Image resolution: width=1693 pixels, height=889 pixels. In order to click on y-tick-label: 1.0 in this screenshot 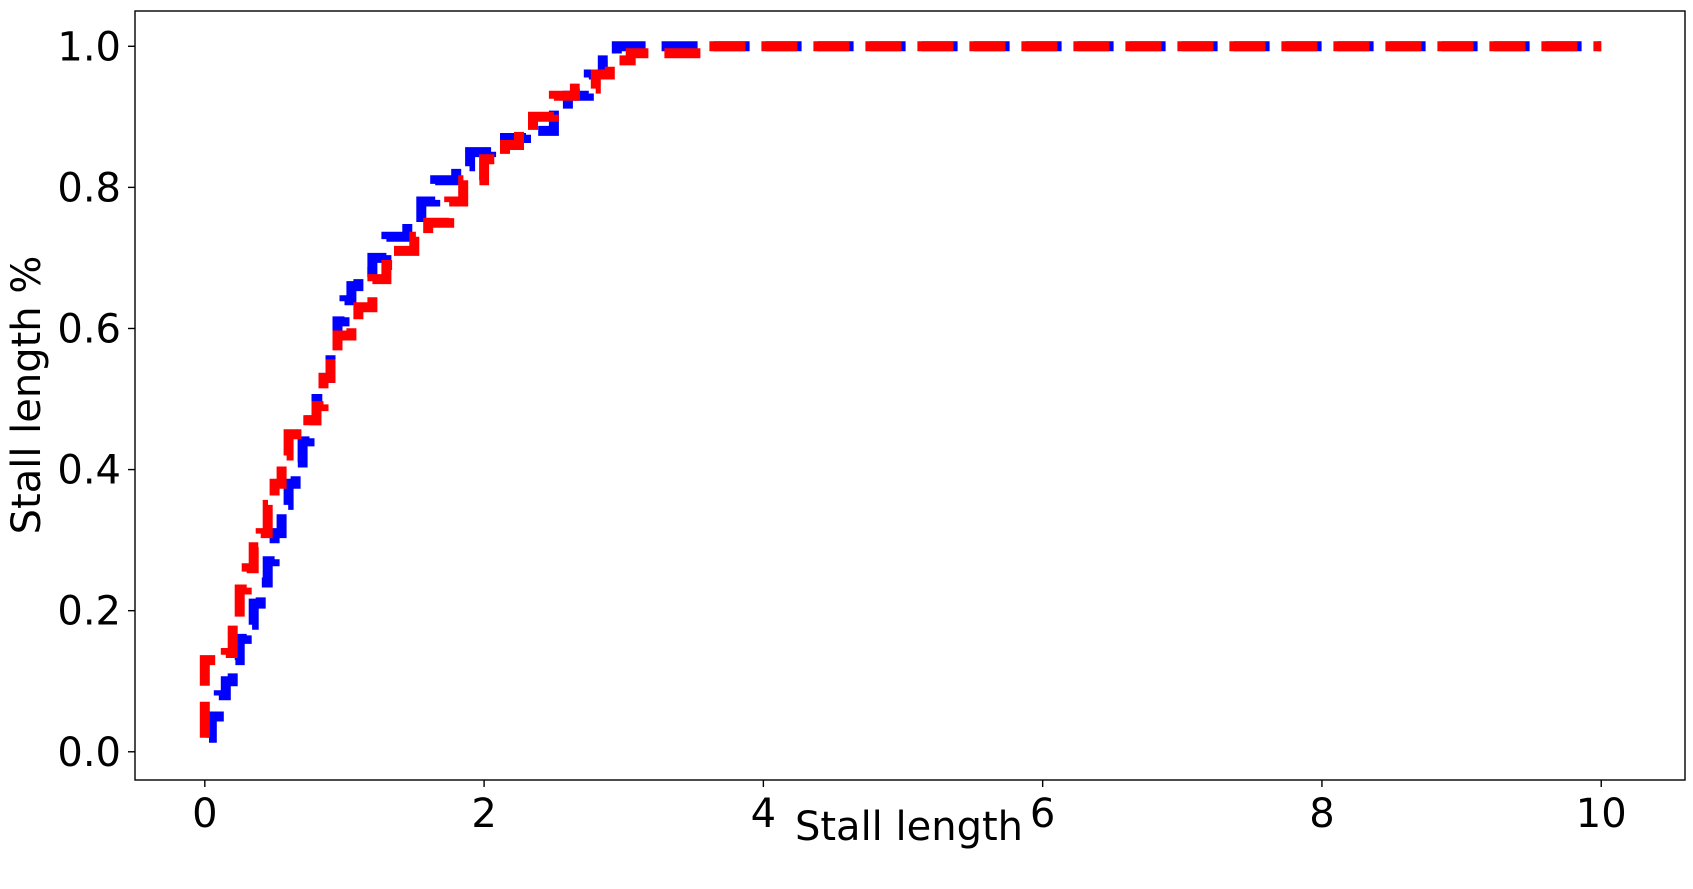, I will do `click(89, 47)`.